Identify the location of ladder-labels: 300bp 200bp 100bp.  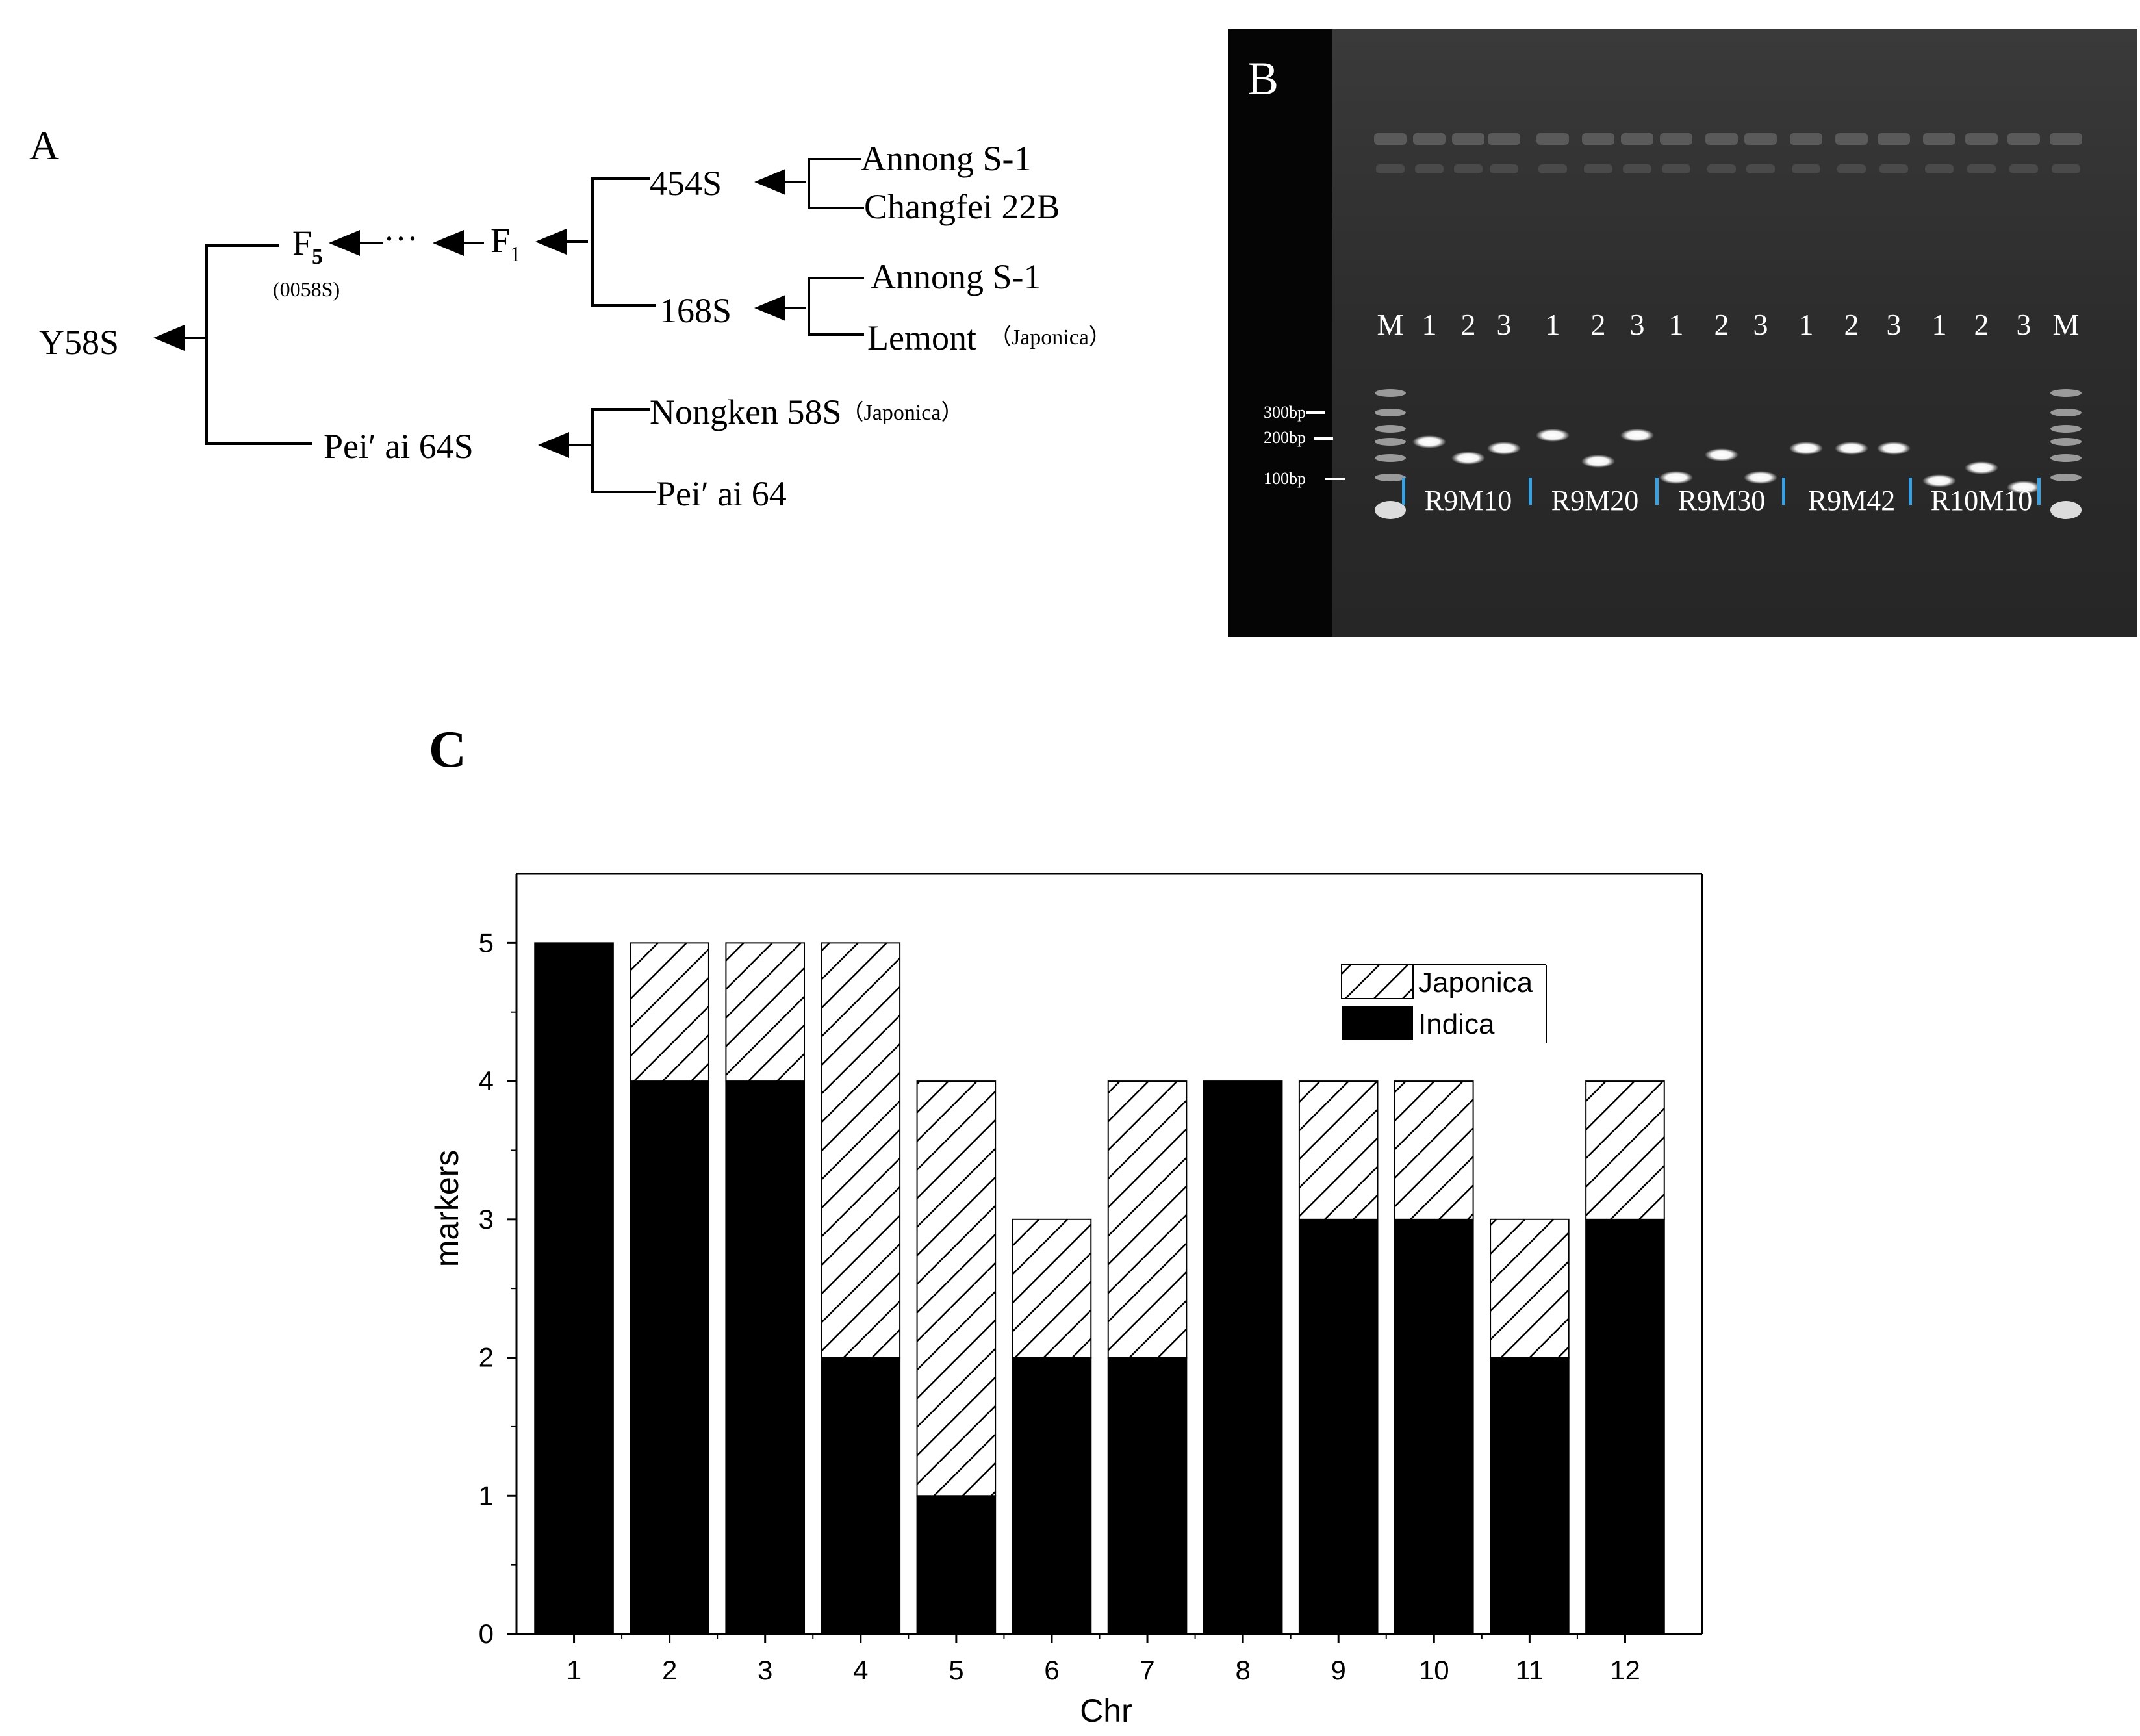
(1304, 445).